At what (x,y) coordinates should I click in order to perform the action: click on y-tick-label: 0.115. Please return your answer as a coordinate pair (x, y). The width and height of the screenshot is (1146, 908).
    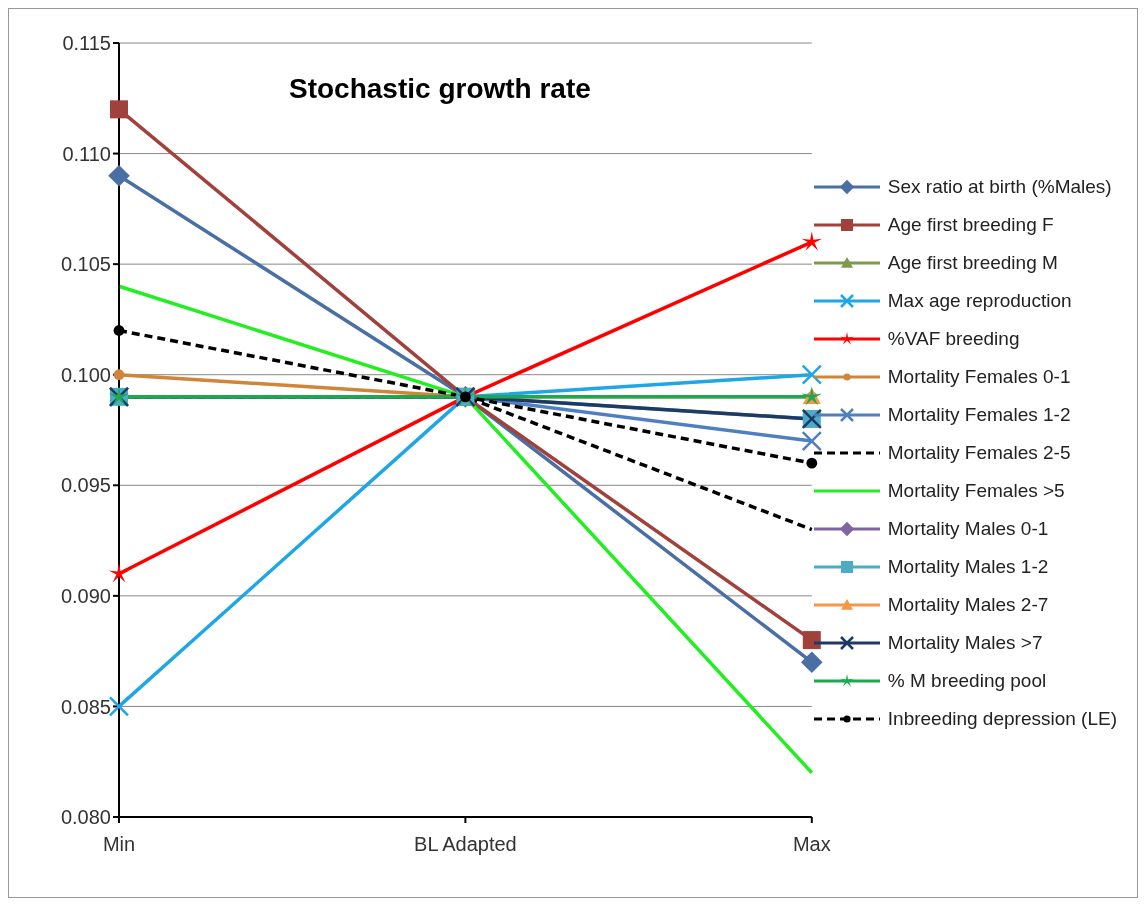
    Looking at the image, I should click on (86, 43).